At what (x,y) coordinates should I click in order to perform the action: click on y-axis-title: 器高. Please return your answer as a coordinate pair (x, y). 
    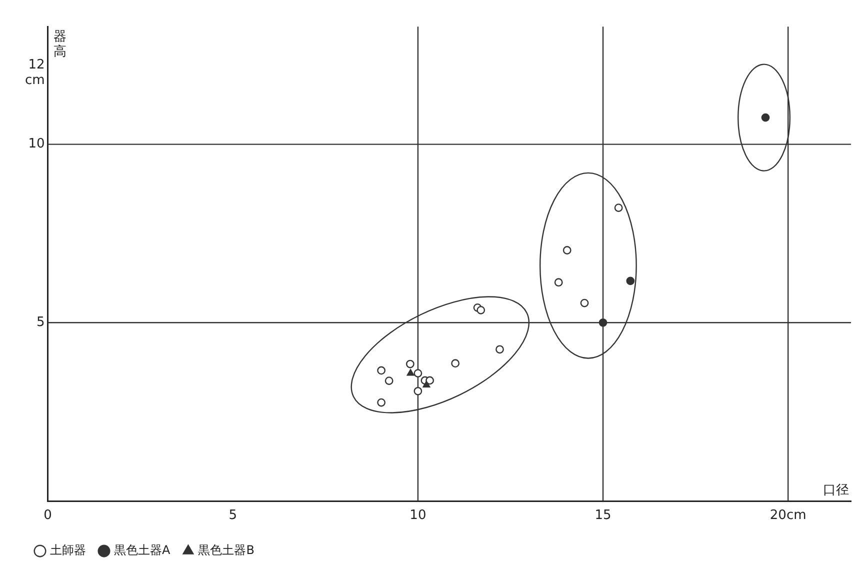
    Looking at the image, I should click on (59, 44).